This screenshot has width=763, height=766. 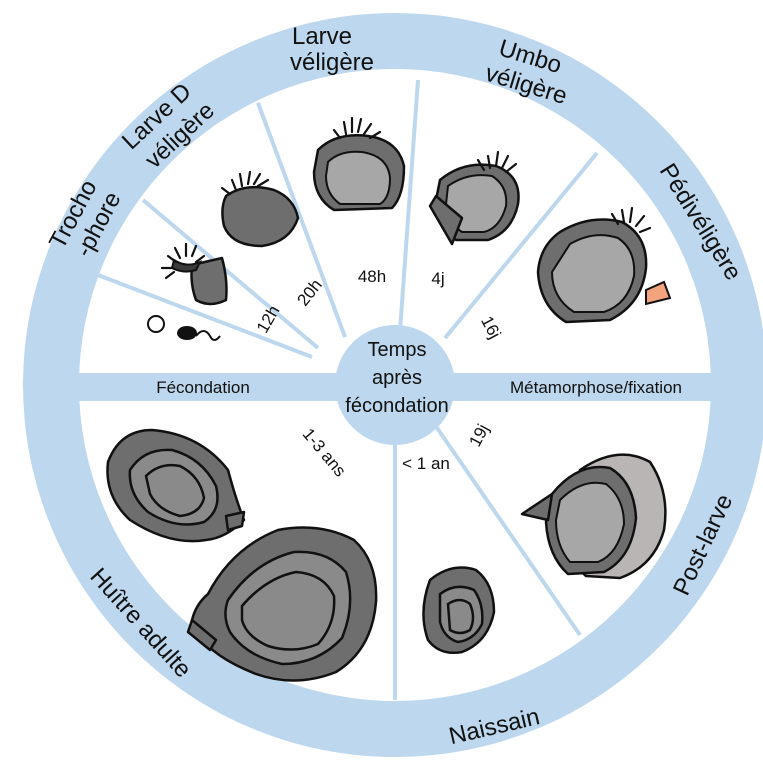 I want to click on metamorphose-label: Métamorphose/fixation, so click(x=596, y=387).